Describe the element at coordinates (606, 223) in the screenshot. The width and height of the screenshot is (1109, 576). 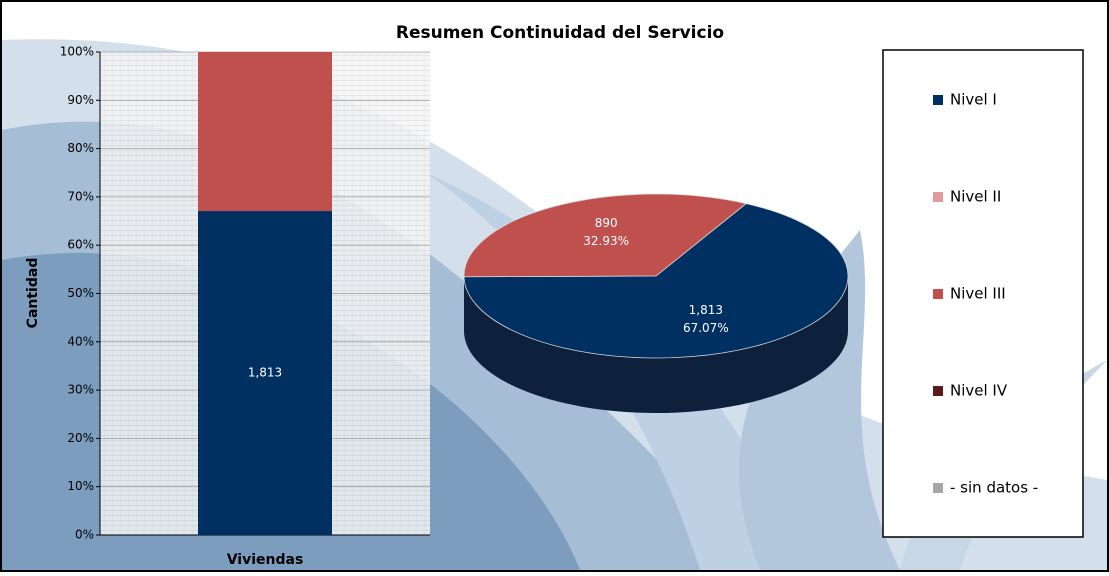
I see `data-label: 890` at that location.